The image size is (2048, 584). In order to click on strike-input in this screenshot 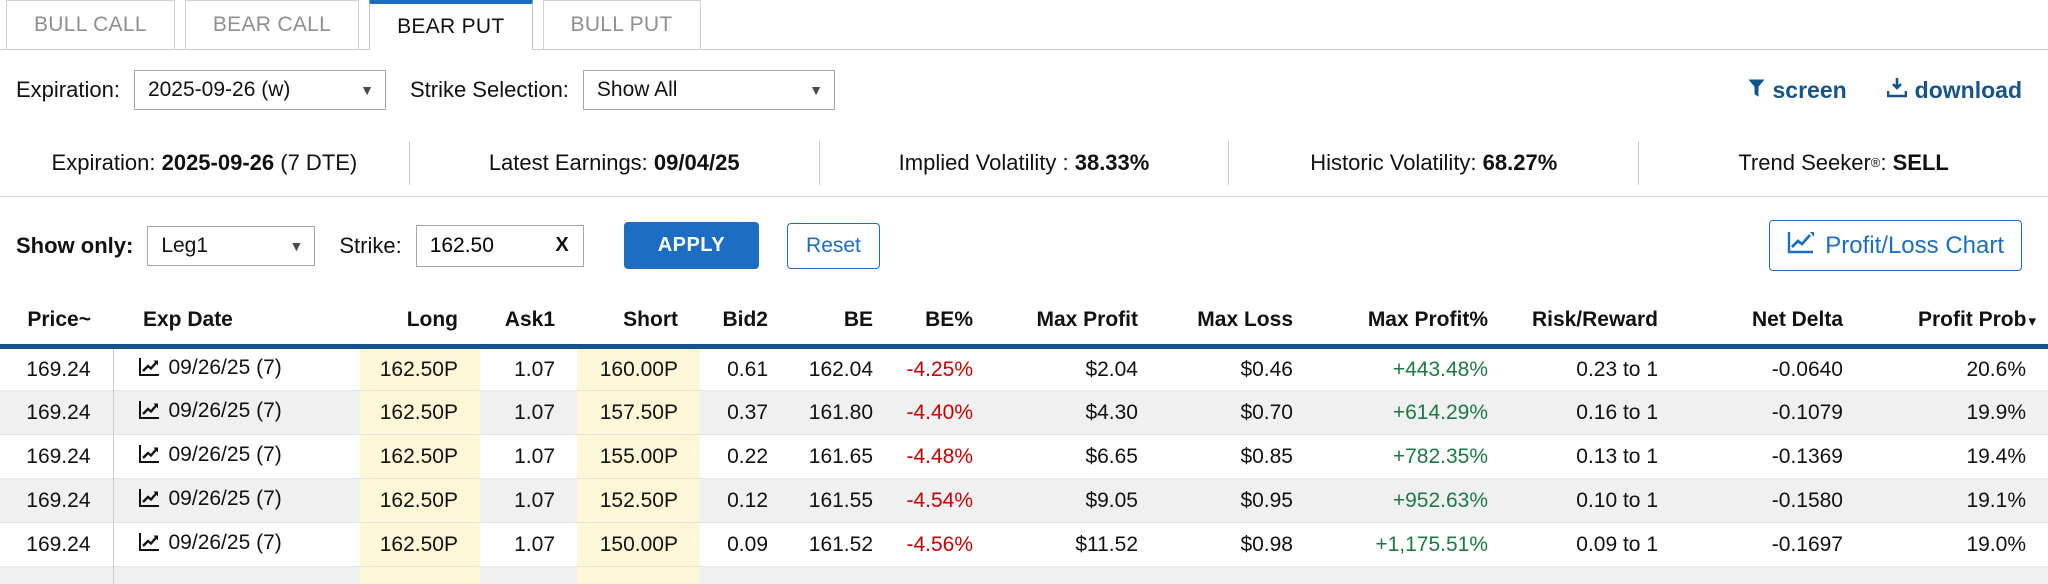, I will do `click(471, 245)`.